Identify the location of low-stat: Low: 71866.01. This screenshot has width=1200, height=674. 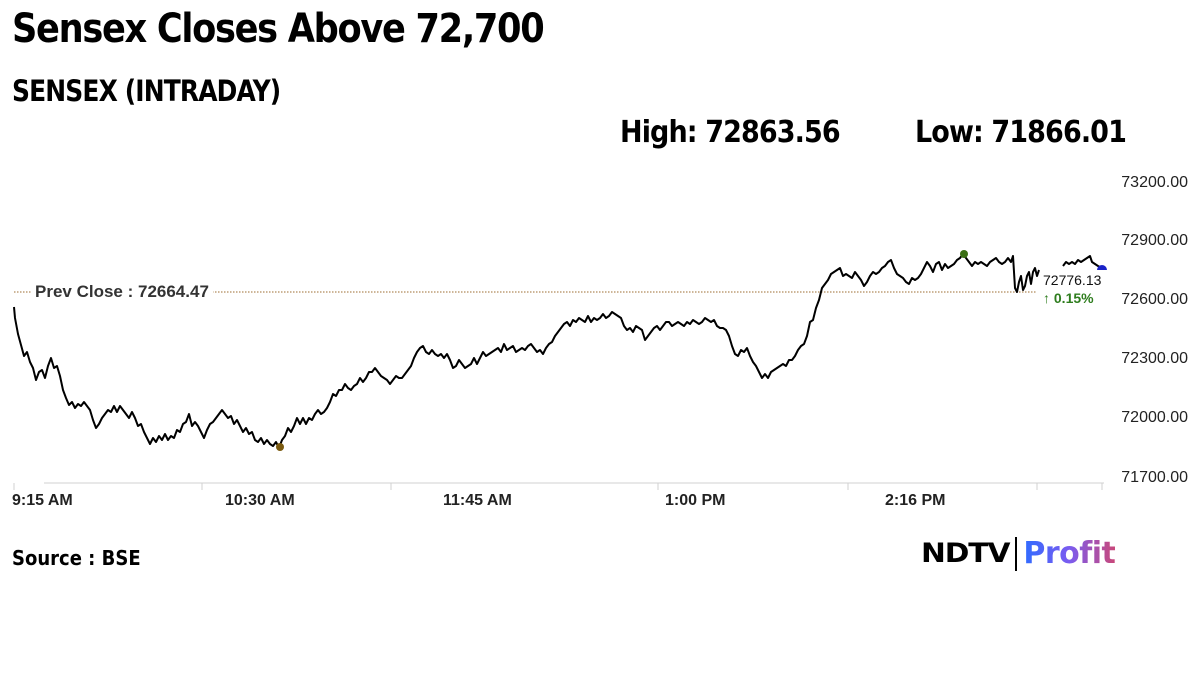
(1021, 132).